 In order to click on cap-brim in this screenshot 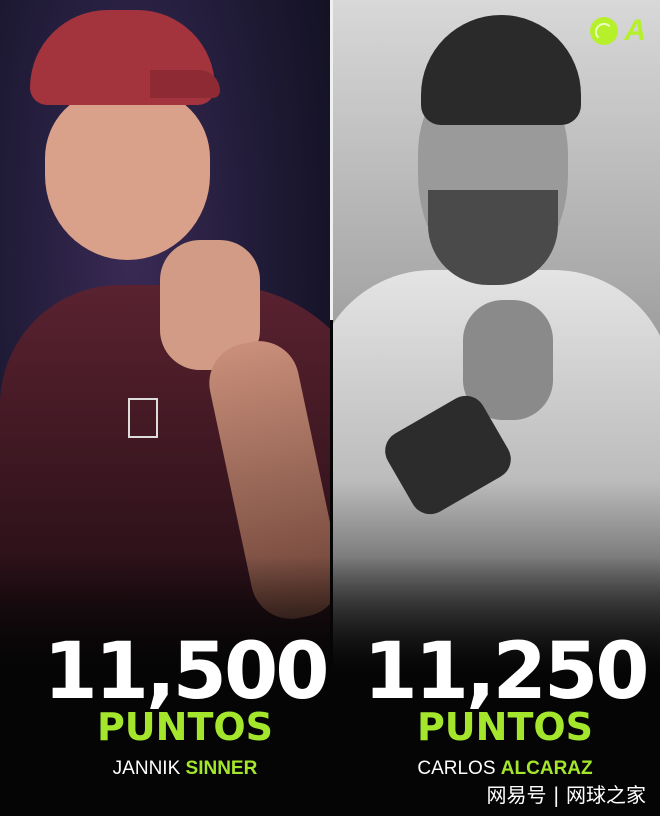, I will do `click(185, 84)`.